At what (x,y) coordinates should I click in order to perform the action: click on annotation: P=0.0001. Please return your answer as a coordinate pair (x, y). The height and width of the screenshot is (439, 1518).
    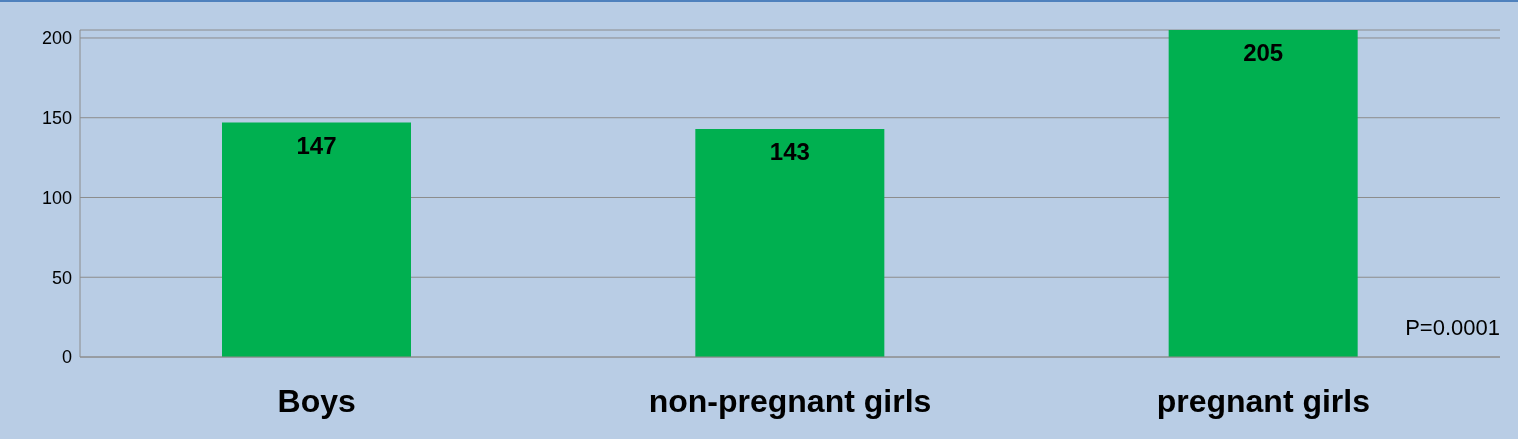
    Looking at the image, I should click on (1452, 328).